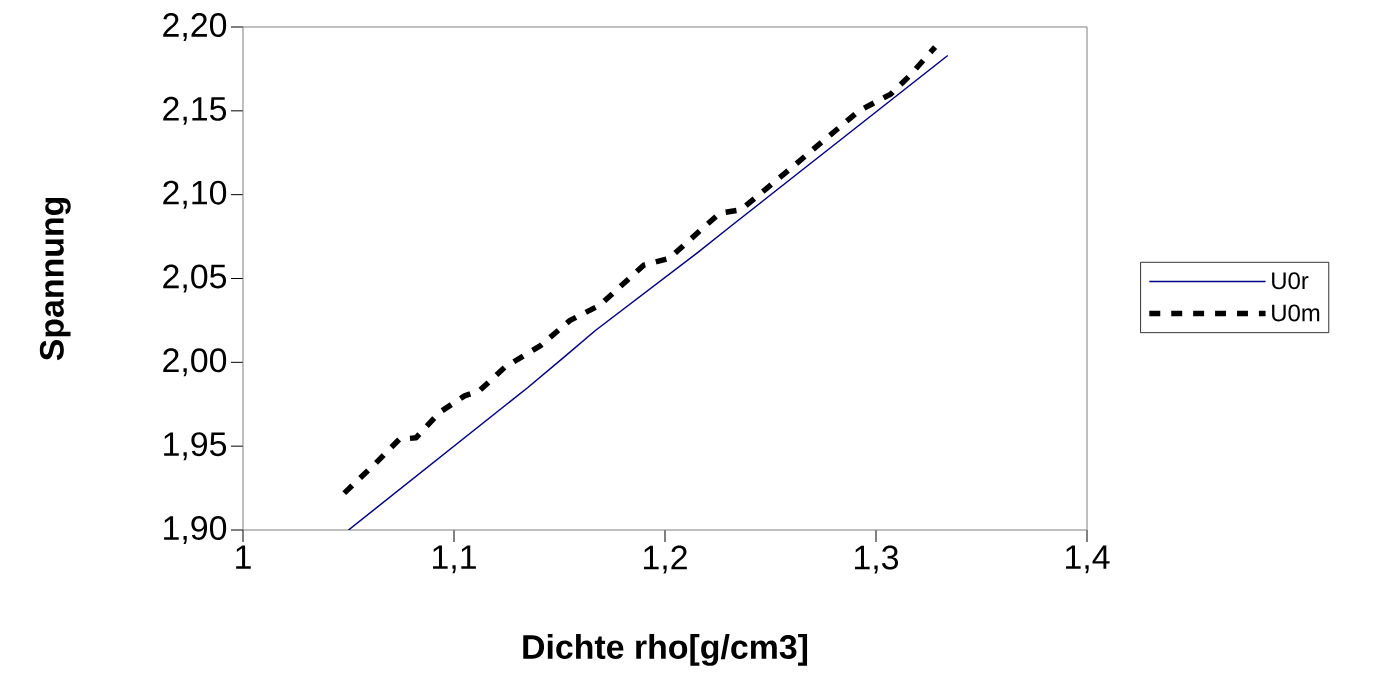  I want to click on legend-label: U0m, so click(1296, 313).